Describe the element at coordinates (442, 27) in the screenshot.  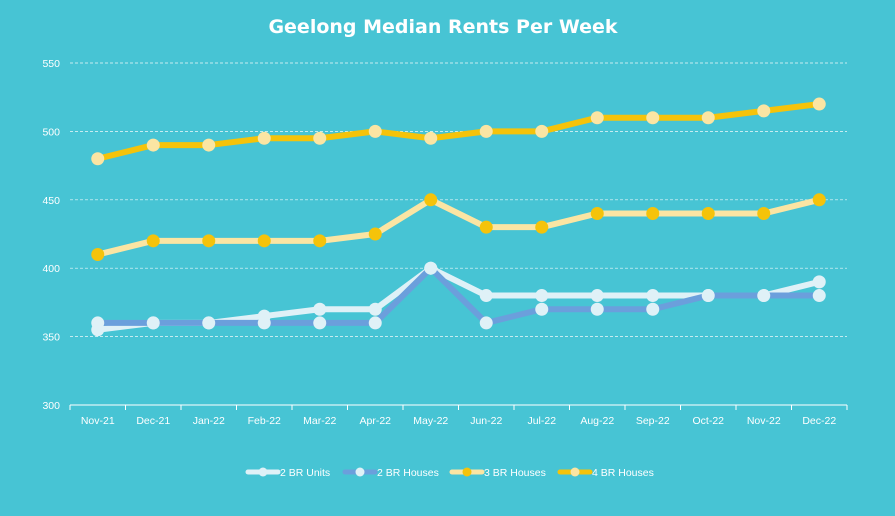
I see `chart-title: Geelong Median Rents Per Week` at that location.